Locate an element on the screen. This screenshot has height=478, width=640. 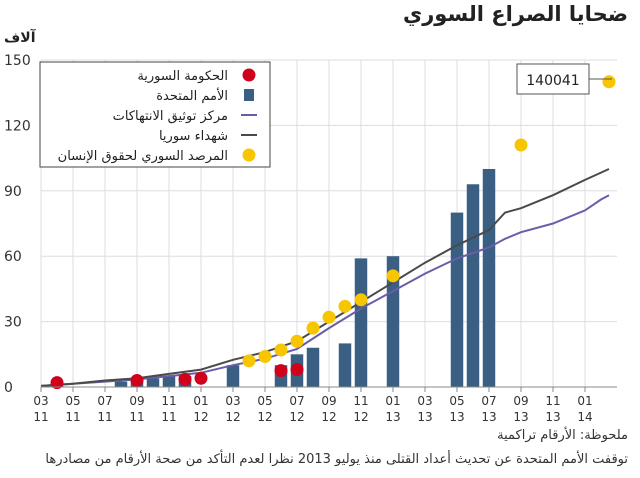
legend-label: مركز توثيق الانتهاكات is located at coordinates (170, 116).